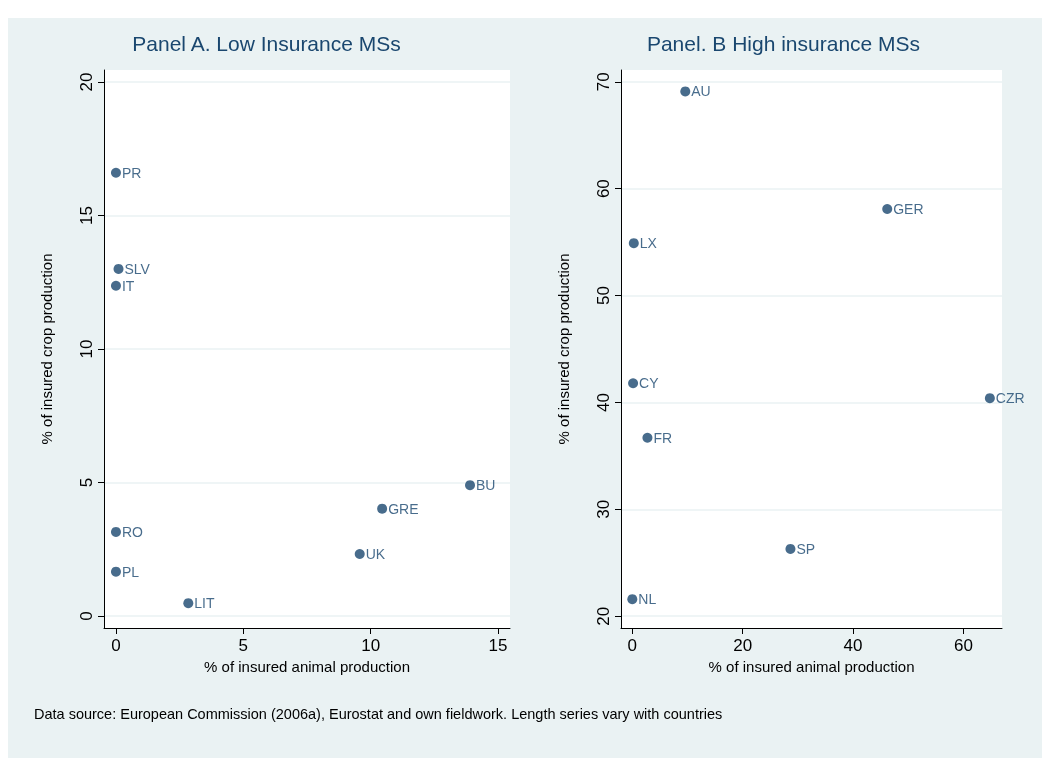 The height and width of the screenshot is (773, 1050). I want to click on annotation: GRE, so click(403, 508).